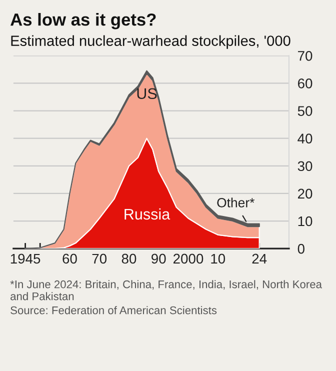 Image resolution: width=336 pixels, height=371 pixels. I want to click on chart-title: As low as it gets?, so click(83, 21).